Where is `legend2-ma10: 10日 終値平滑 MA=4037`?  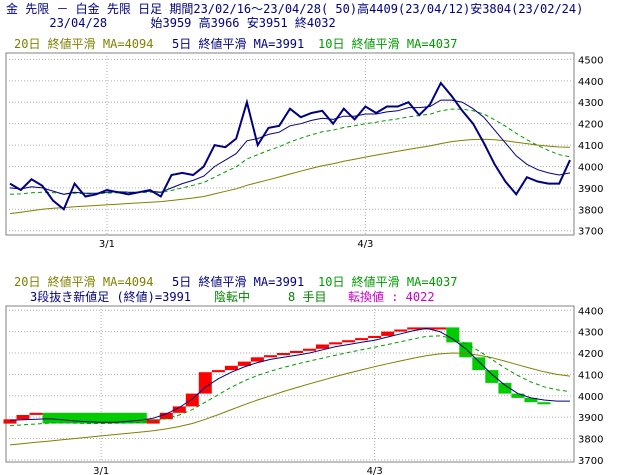 legend2-ma10: 10日 終値平滑 MA=4037 is located at coordinates (387, 281).